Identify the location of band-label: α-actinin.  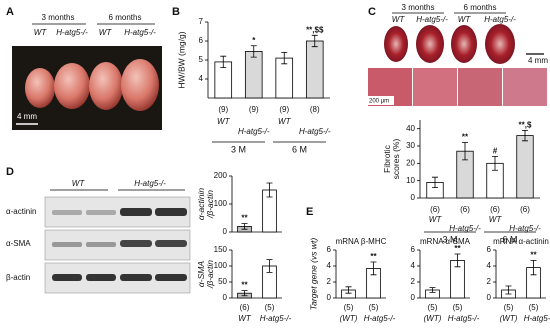
(21, 211).